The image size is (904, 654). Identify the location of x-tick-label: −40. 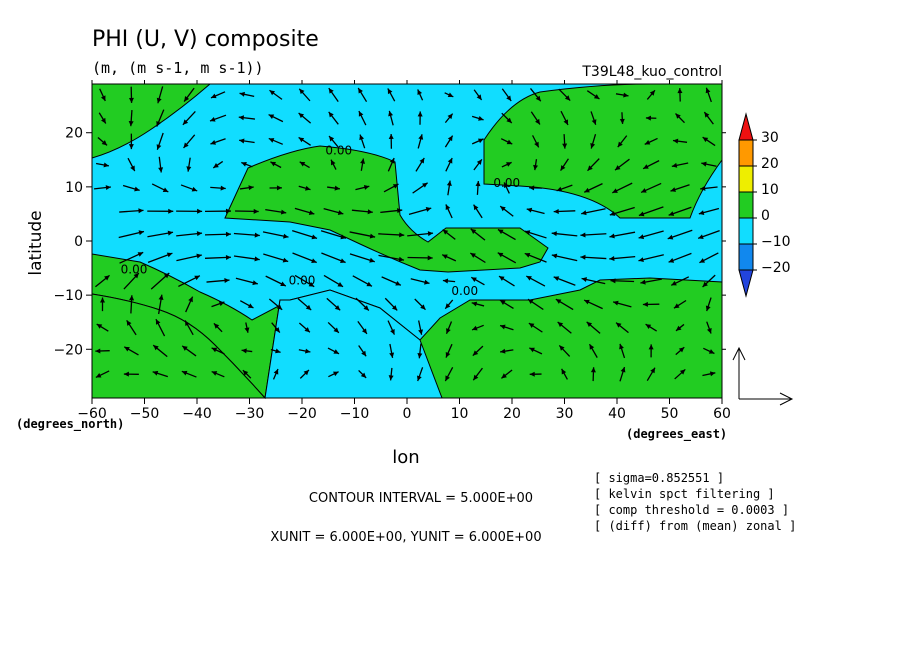
(197, 414).